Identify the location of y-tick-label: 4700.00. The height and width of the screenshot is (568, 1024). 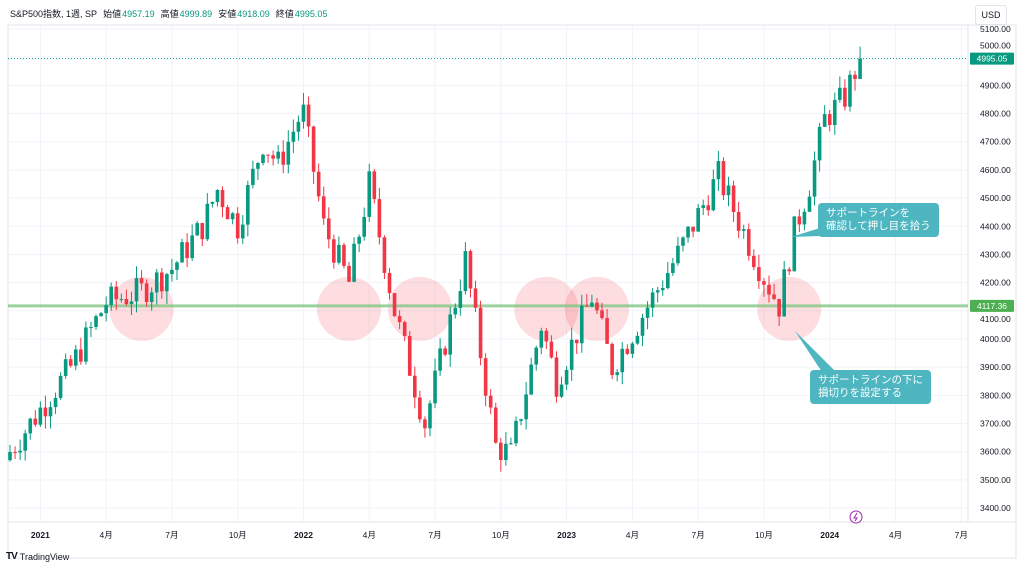
(995, 142).